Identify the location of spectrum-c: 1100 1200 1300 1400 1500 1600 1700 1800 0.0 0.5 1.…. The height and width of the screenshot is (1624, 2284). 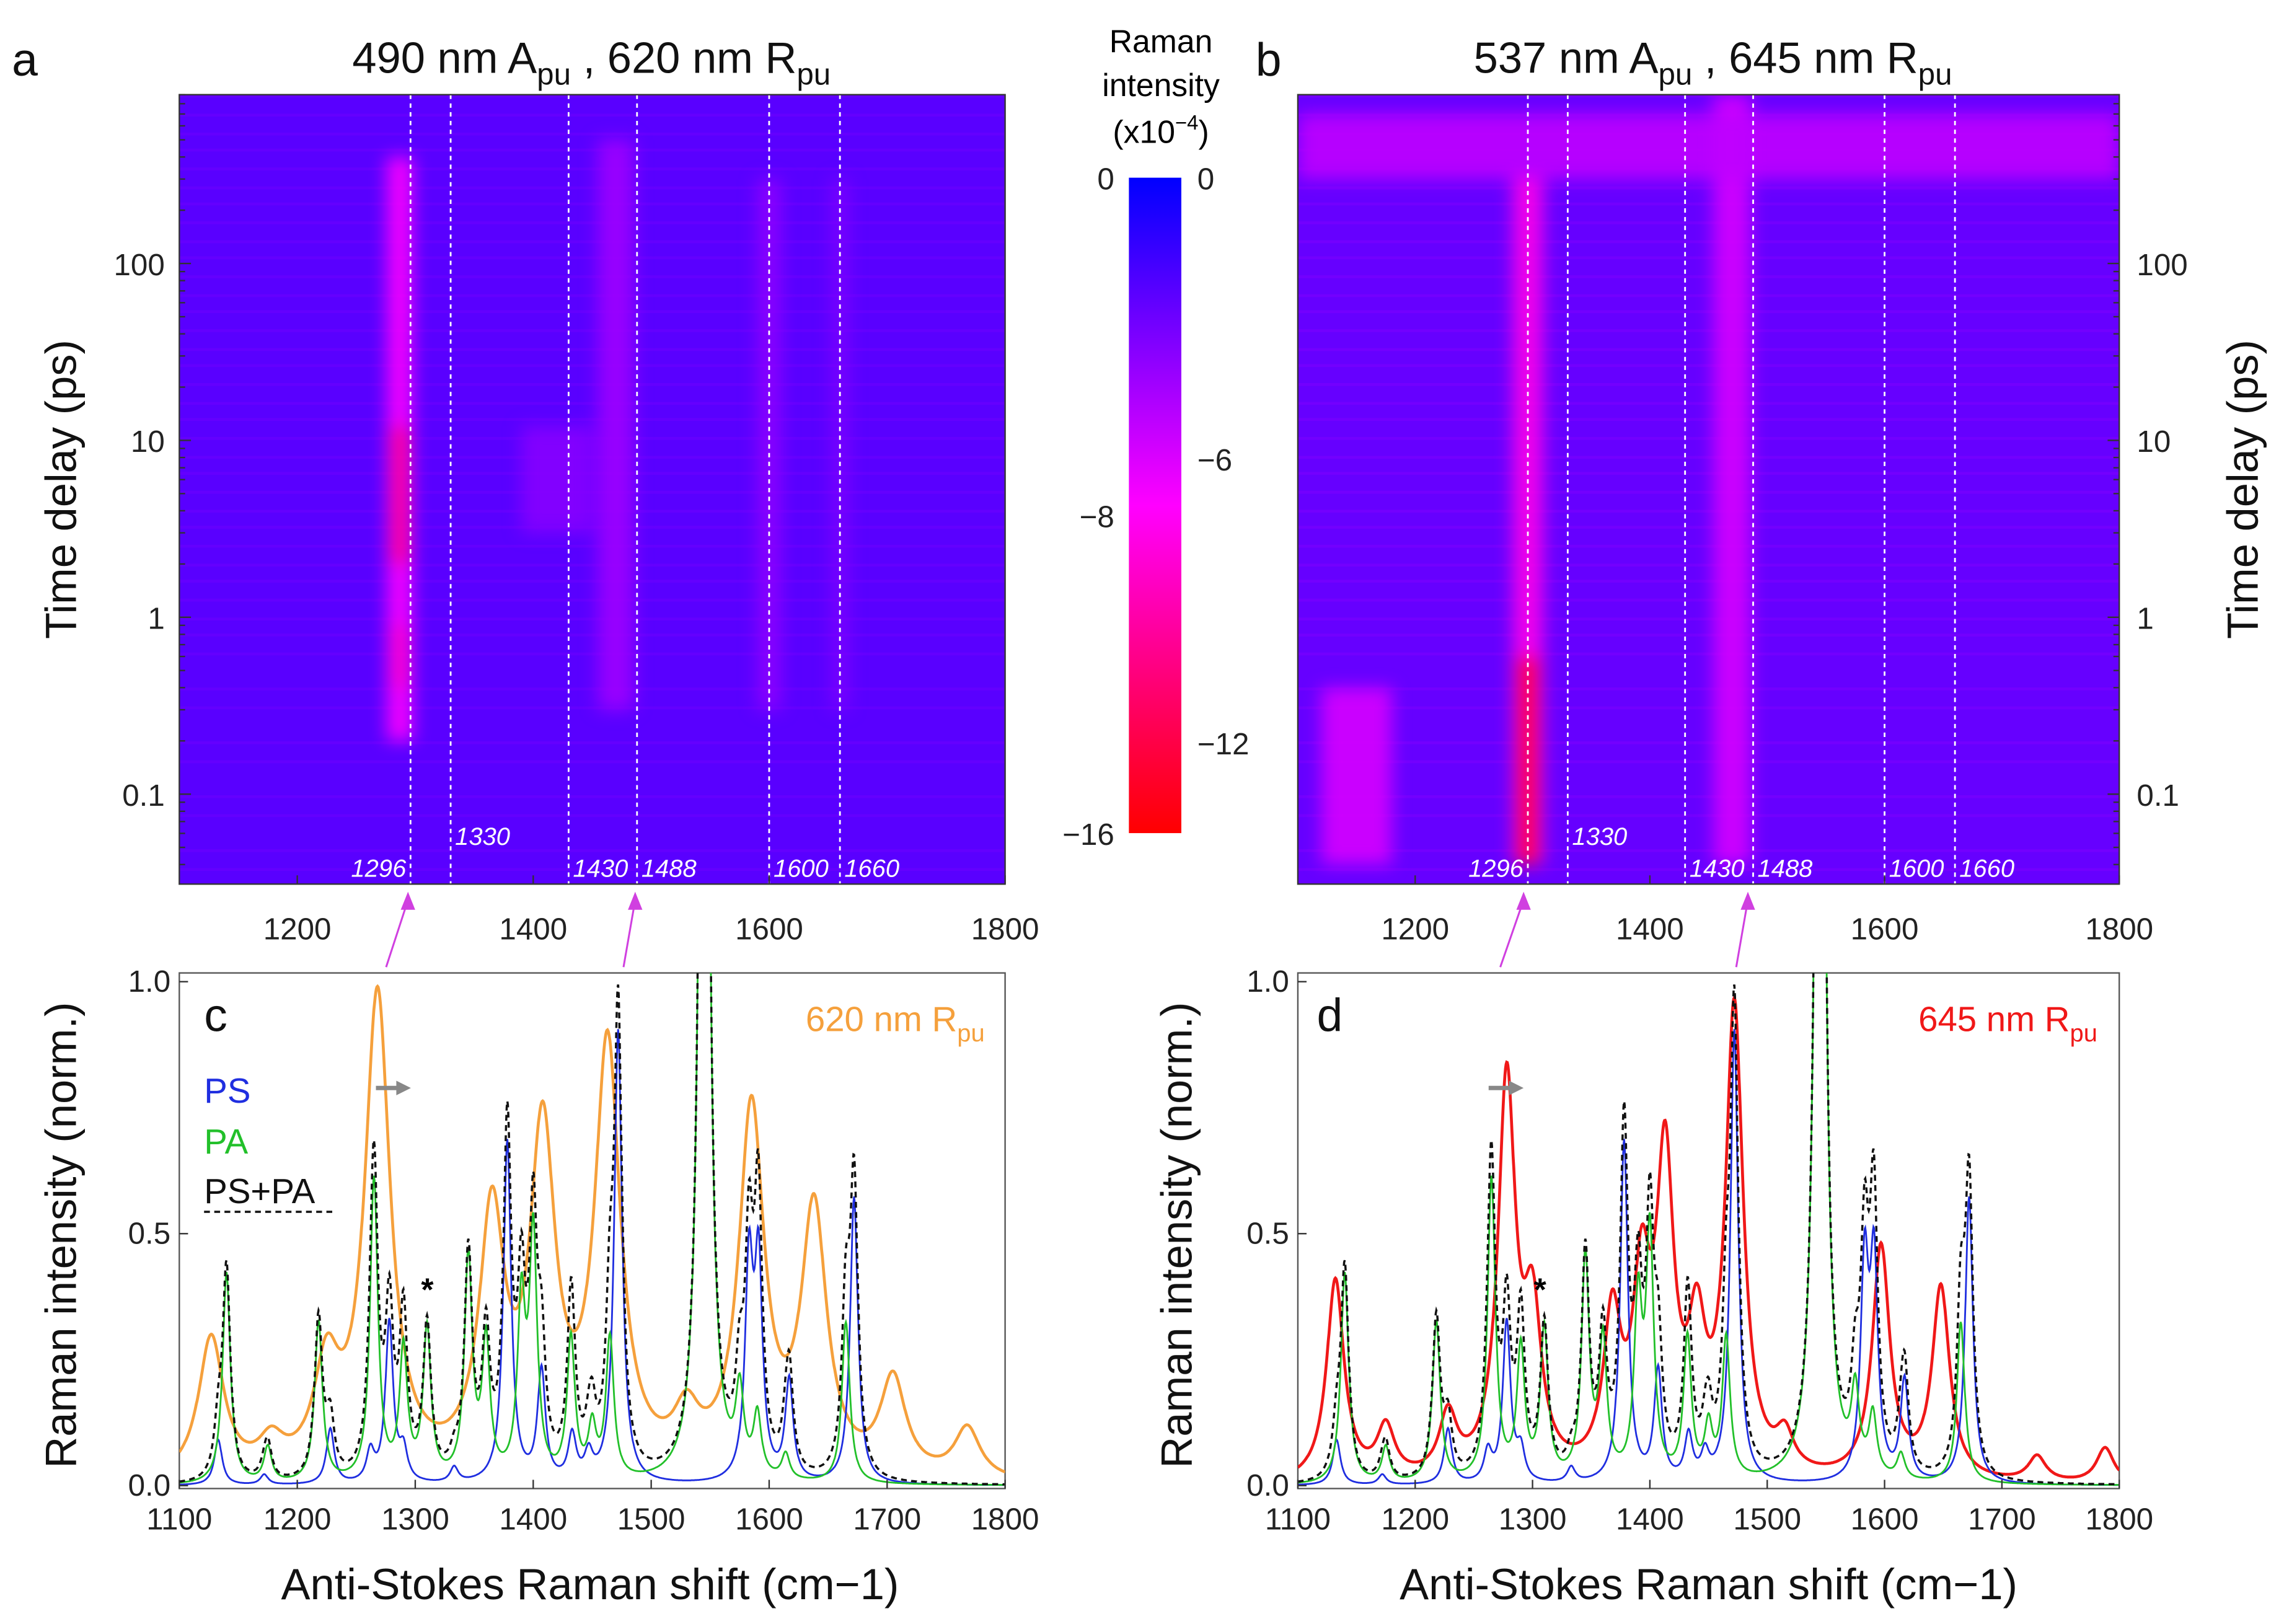
(583, 1250).